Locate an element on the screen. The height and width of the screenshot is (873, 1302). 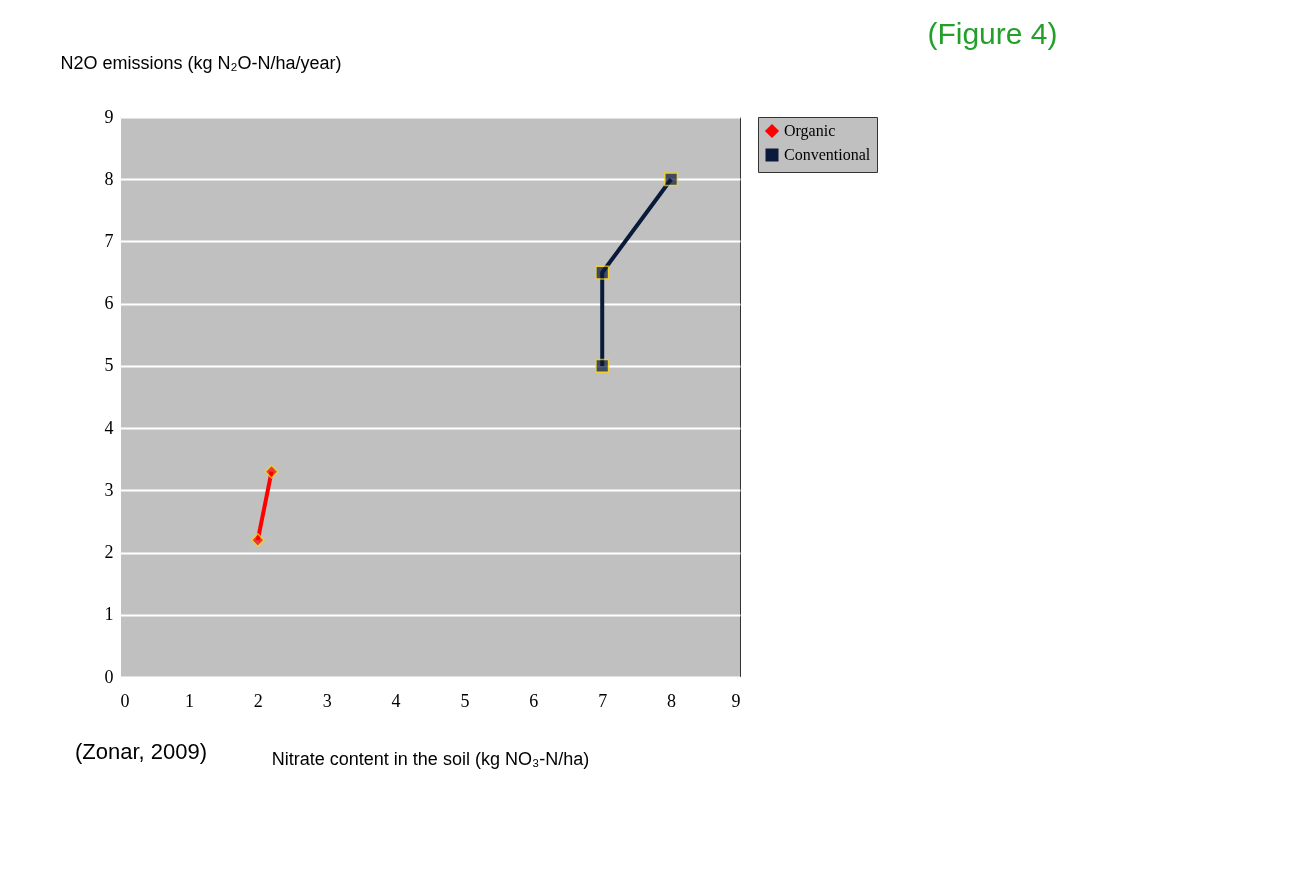
x-tick-label: 8 is located at coordinates (672, 700).